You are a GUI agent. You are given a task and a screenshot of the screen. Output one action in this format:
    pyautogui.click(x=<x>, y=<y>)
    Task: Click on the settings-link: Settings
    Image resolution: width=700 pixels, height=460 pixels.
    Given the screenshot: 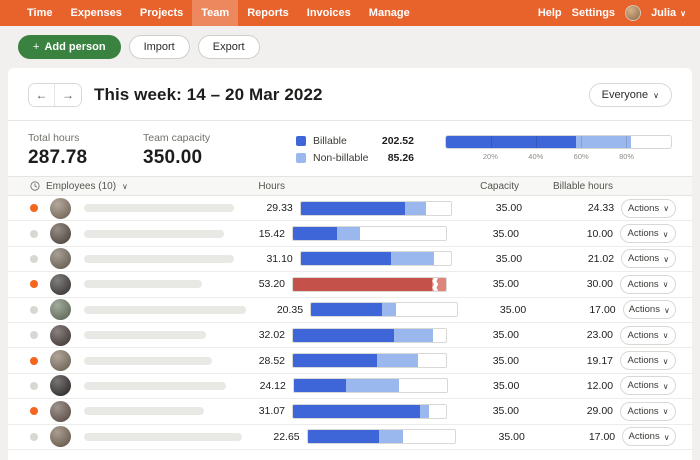 What is the action you would take?
    pyautogui.click(x=593, y=13)
    